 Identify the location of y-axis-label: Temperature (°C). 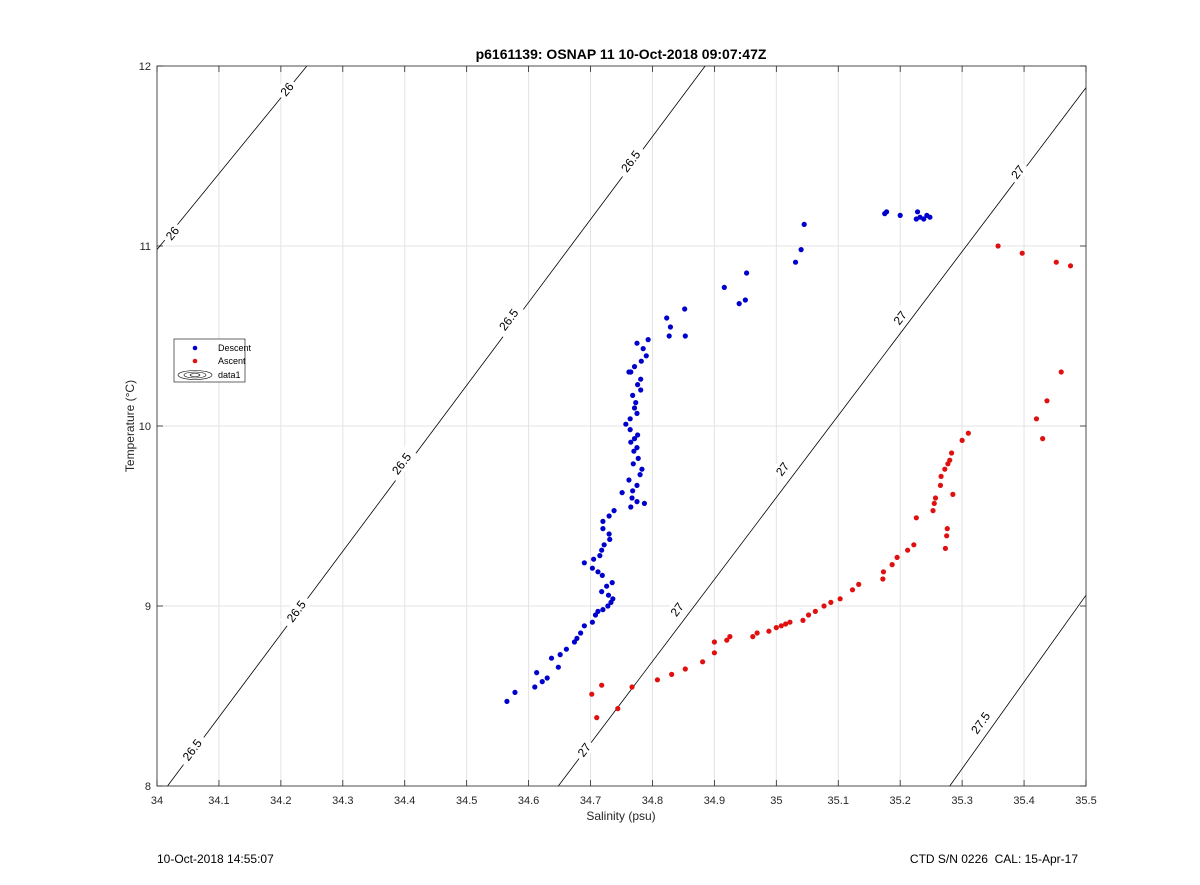
(130, 426).